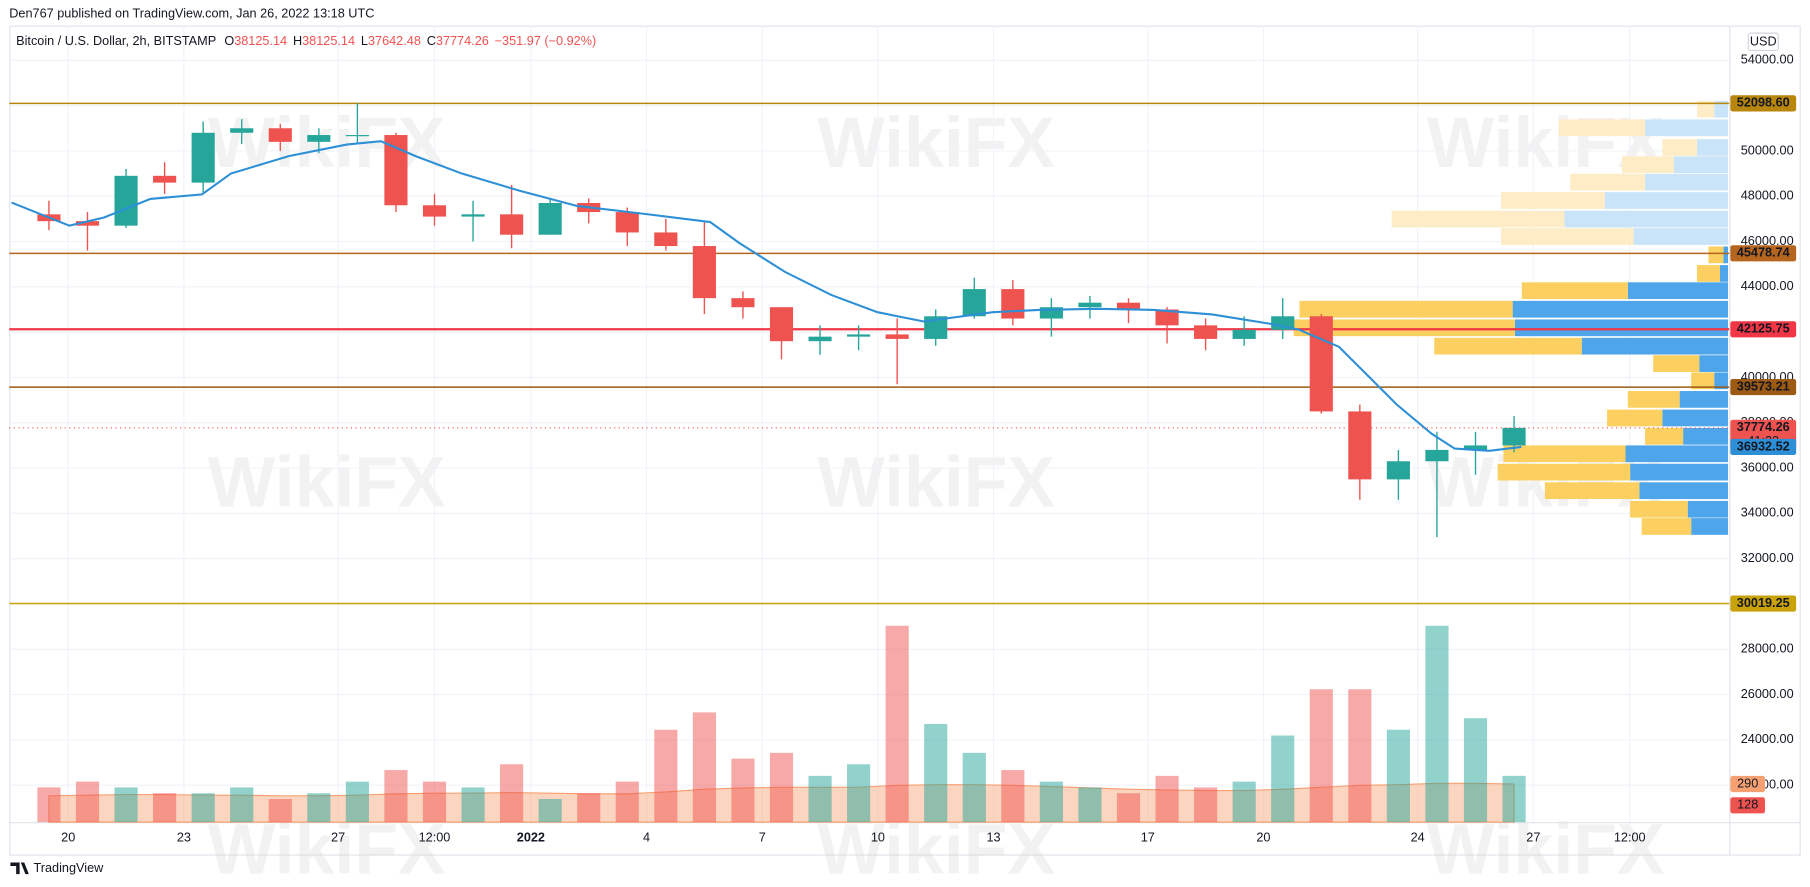  What do you see at coordinates (431, 41) in the screenshot?
I see `ohlc-key: C` at bounding box center [431, 41].